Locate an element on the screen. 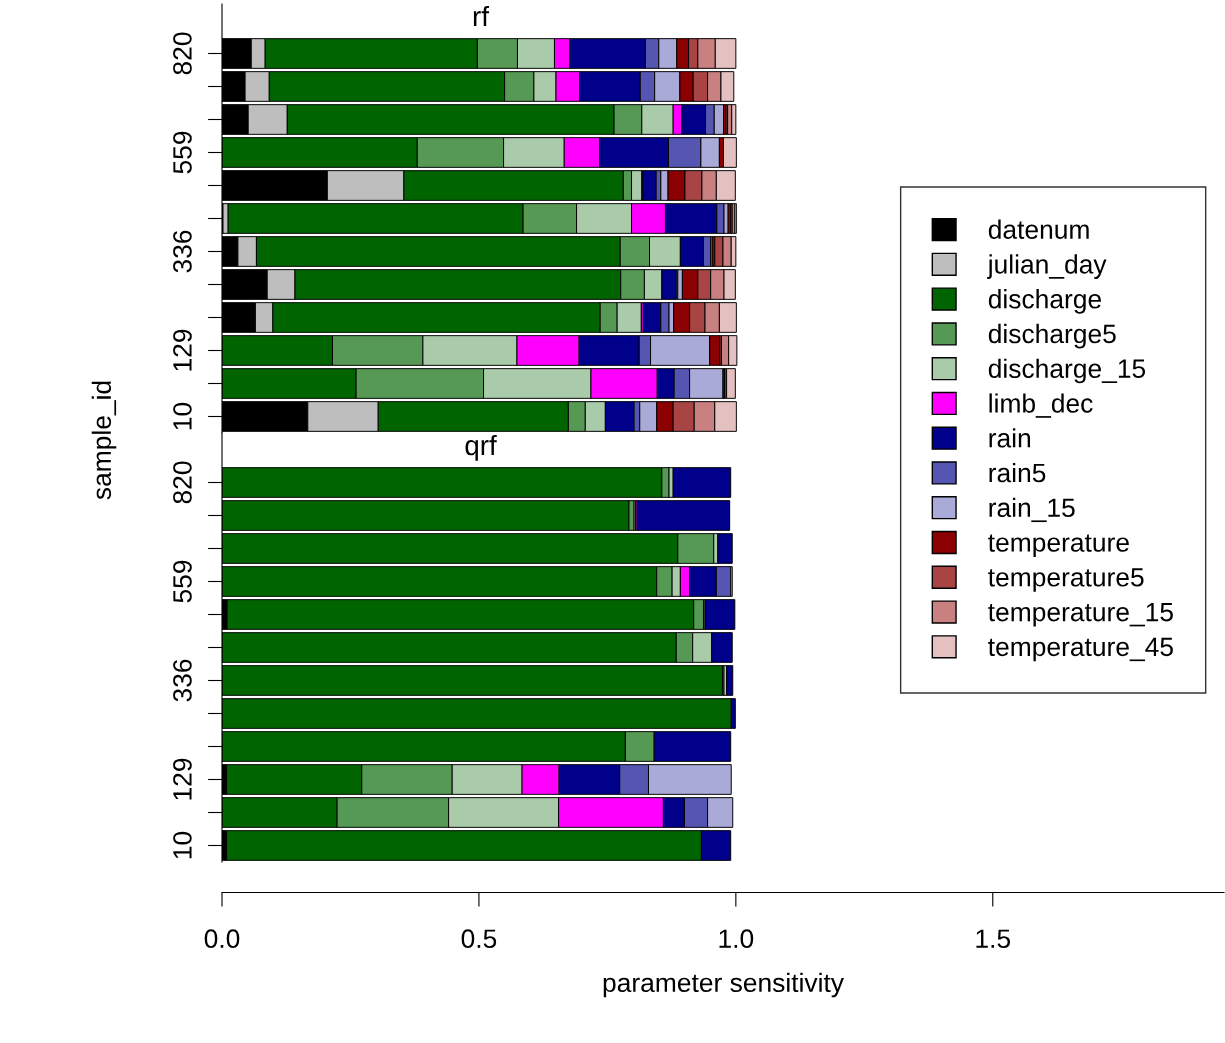  legend-label: discharge_15 is located at coordinates (1067, 371).